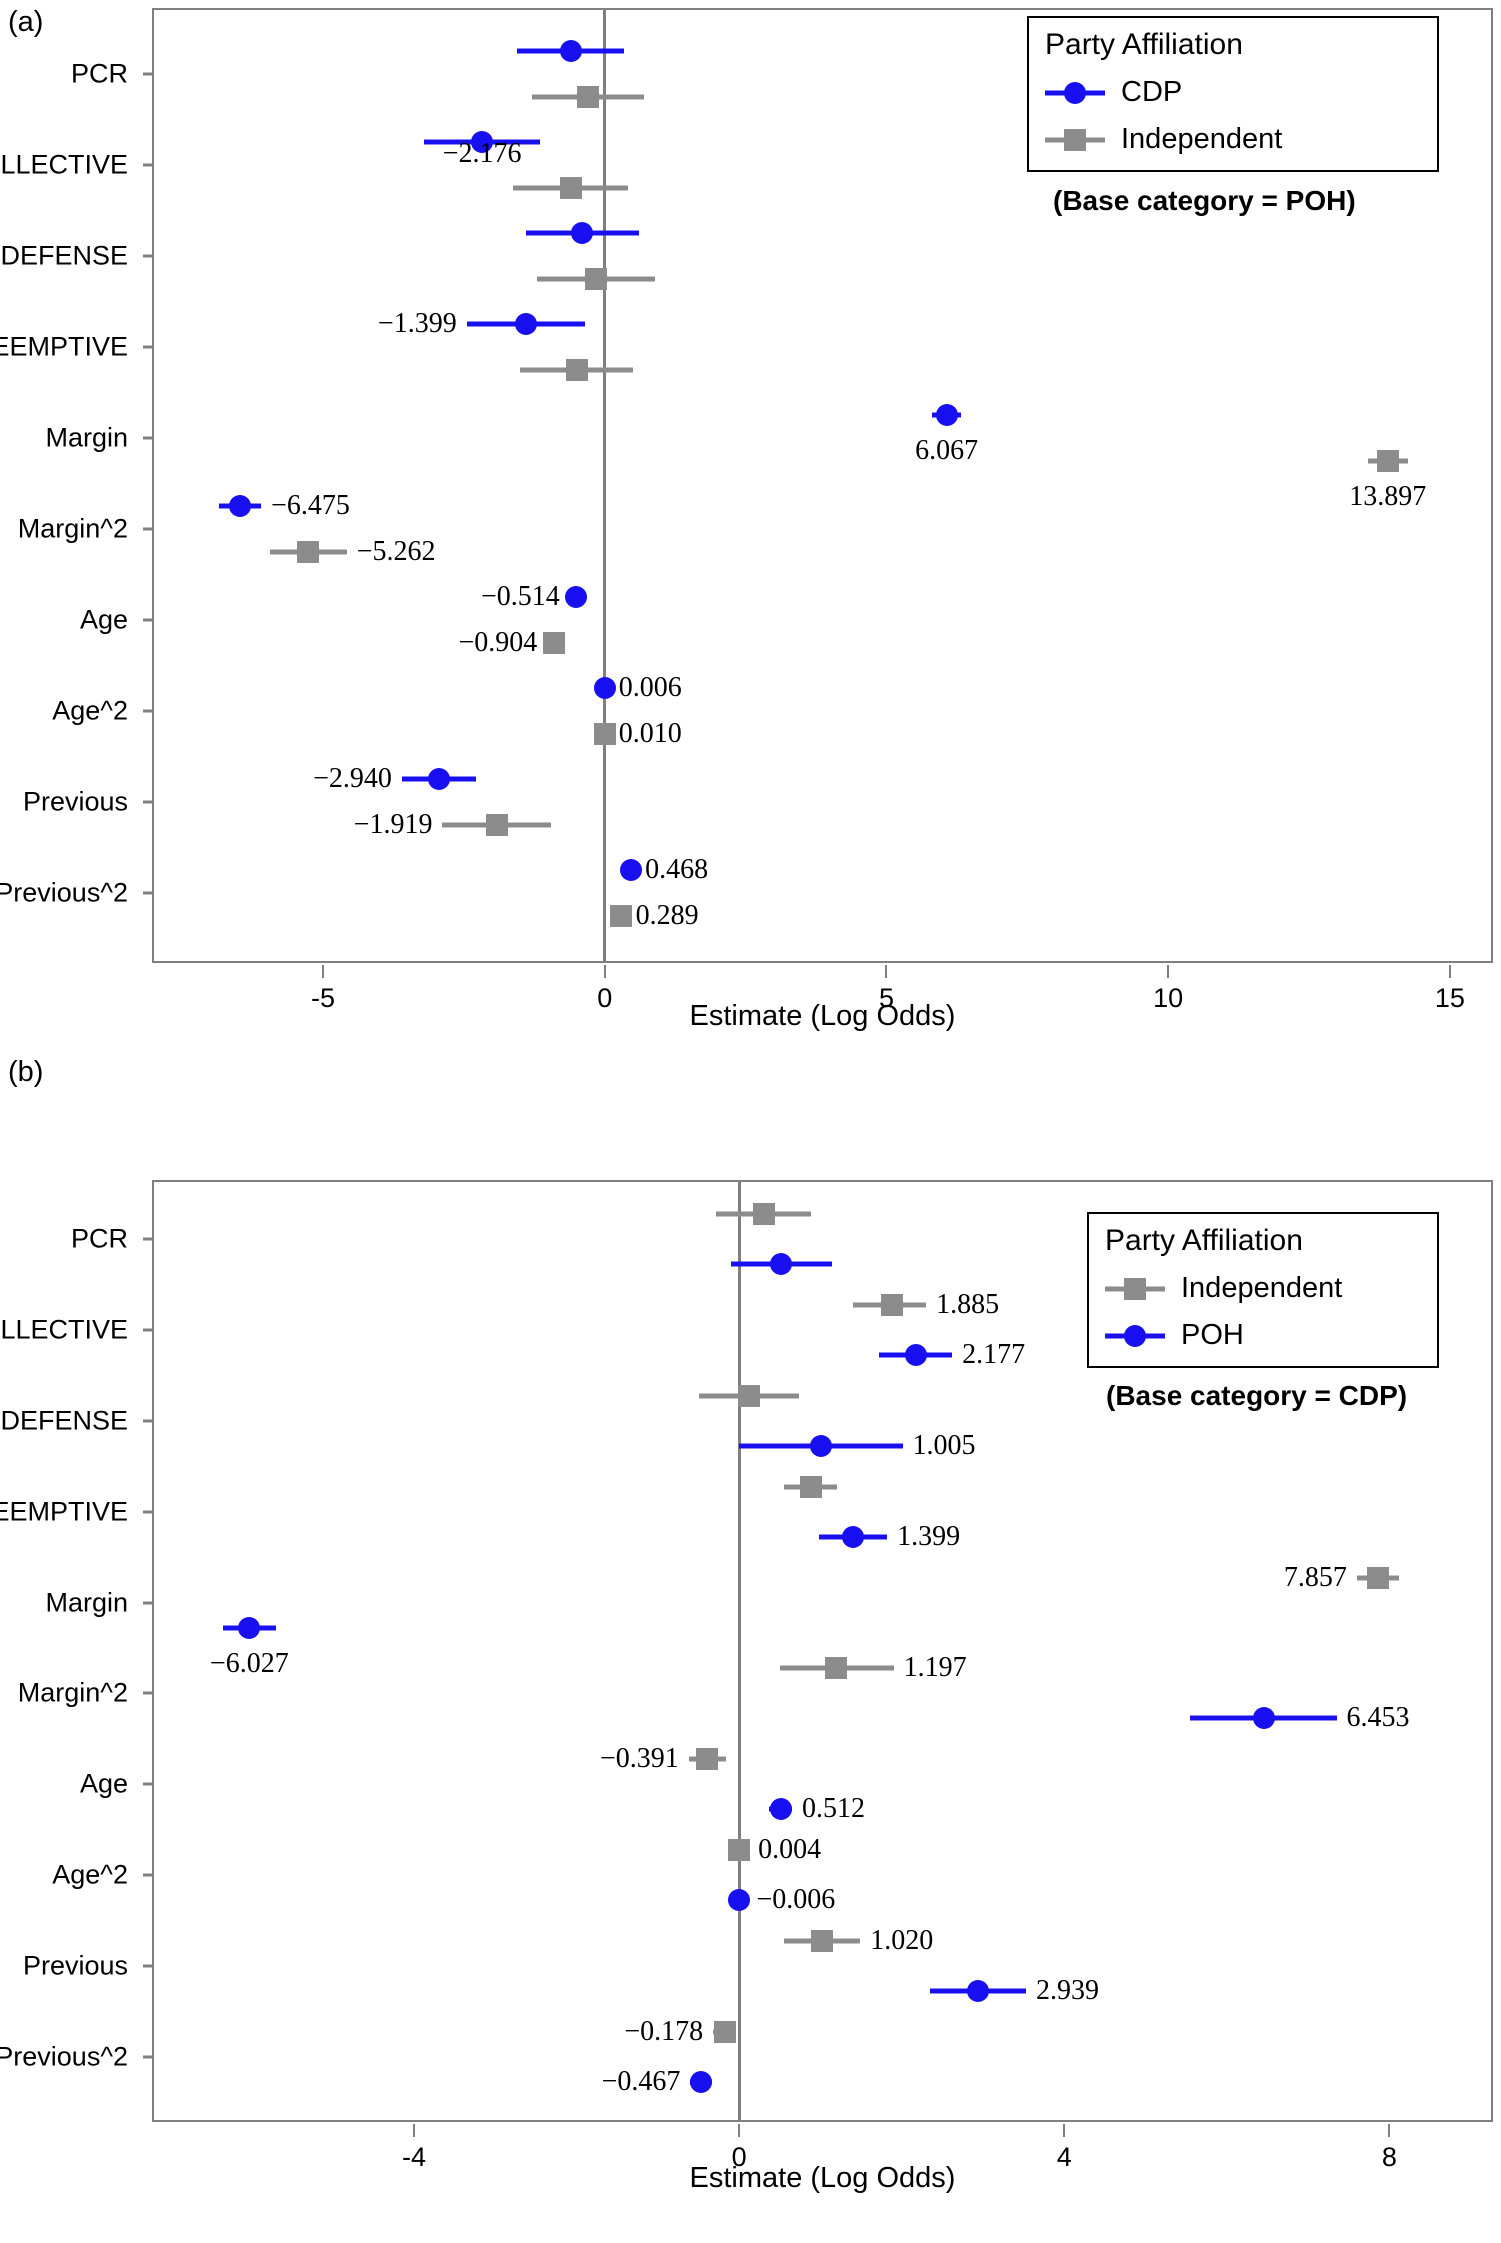 This screenshot has height=2243, width=1501. Describe the element at coordinates (822, 2178) in the screenshot. I see `x-axis-title-b: Estimate (Log Odds)` at that location.